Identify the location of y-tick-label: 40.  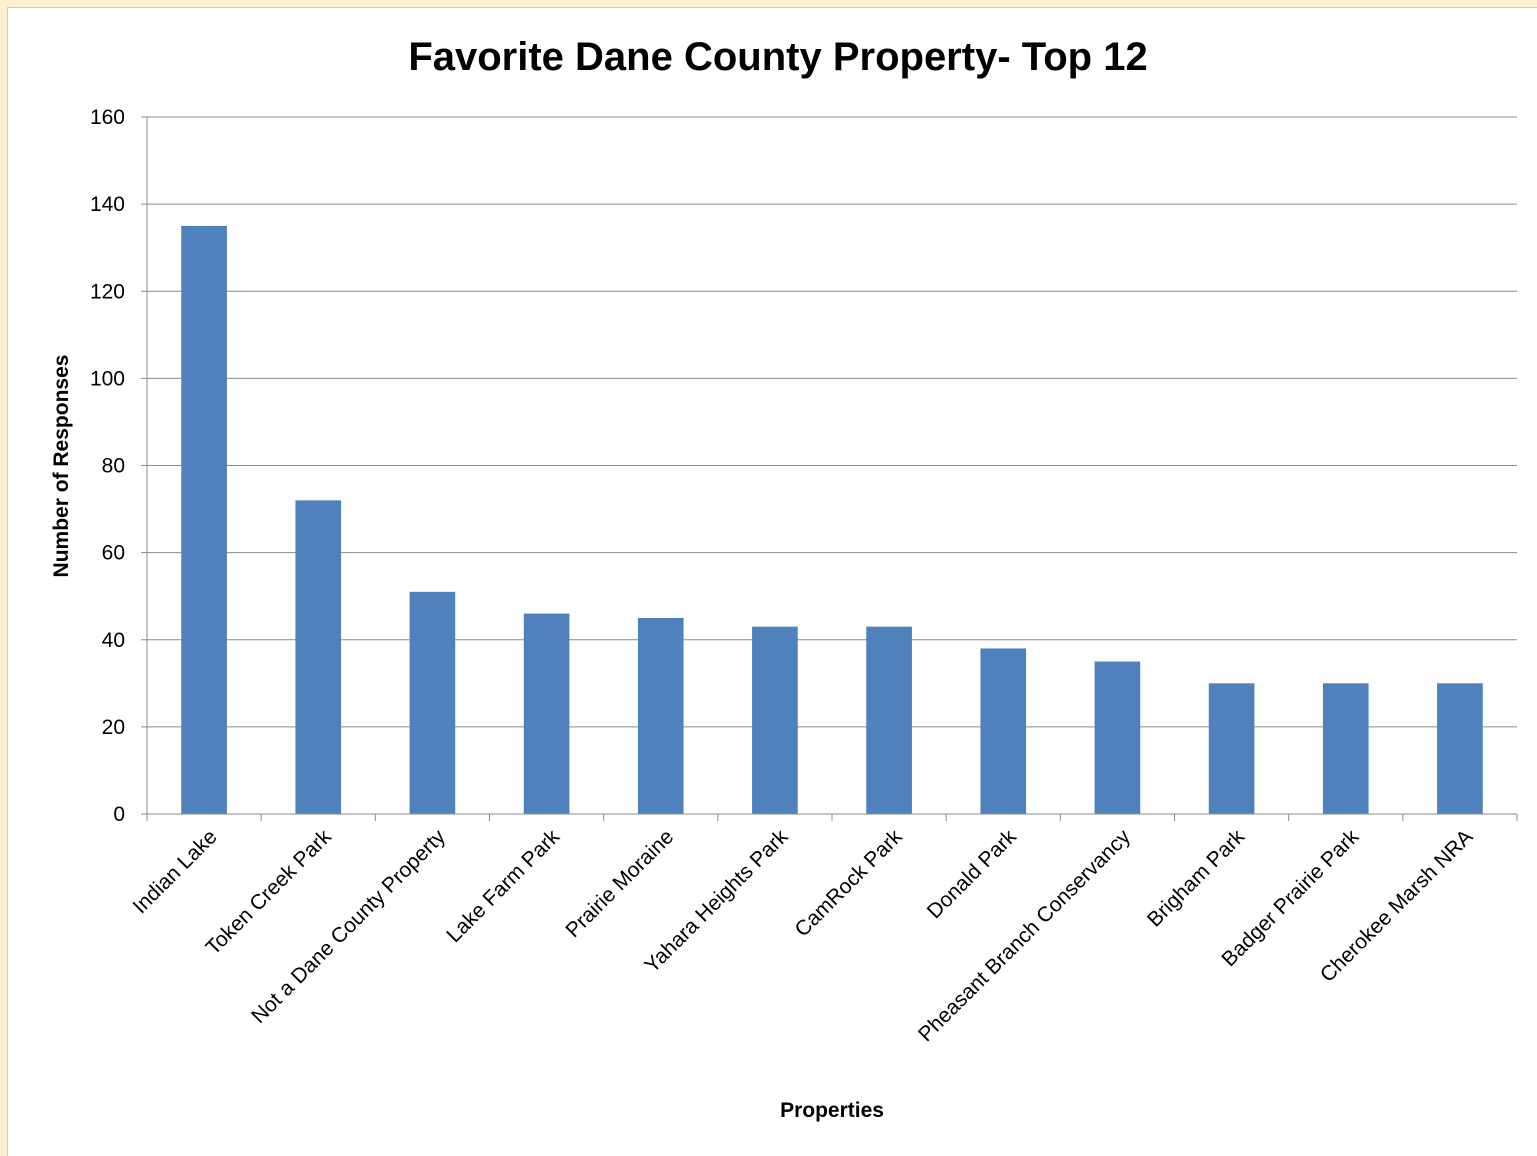
(113, 640).